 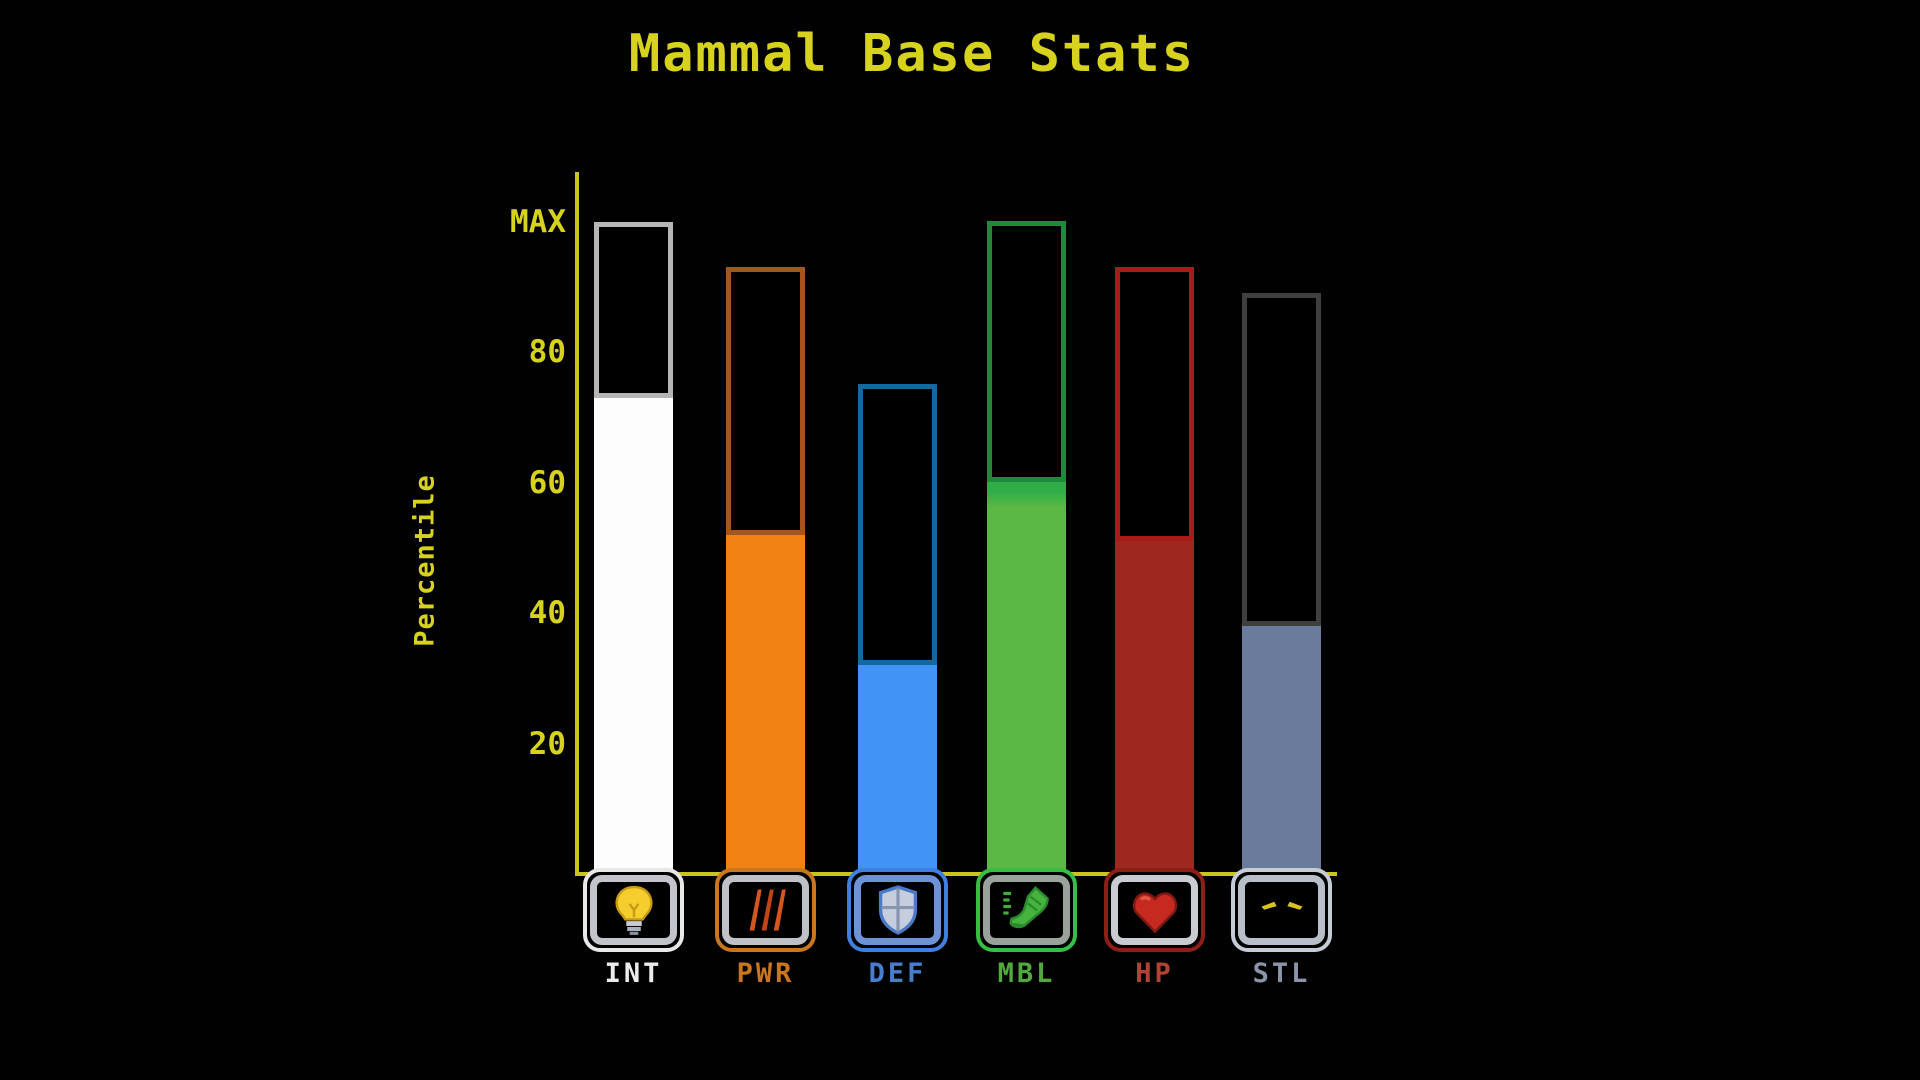 I want to click on stl-badge, so click(x=1281, y=910).